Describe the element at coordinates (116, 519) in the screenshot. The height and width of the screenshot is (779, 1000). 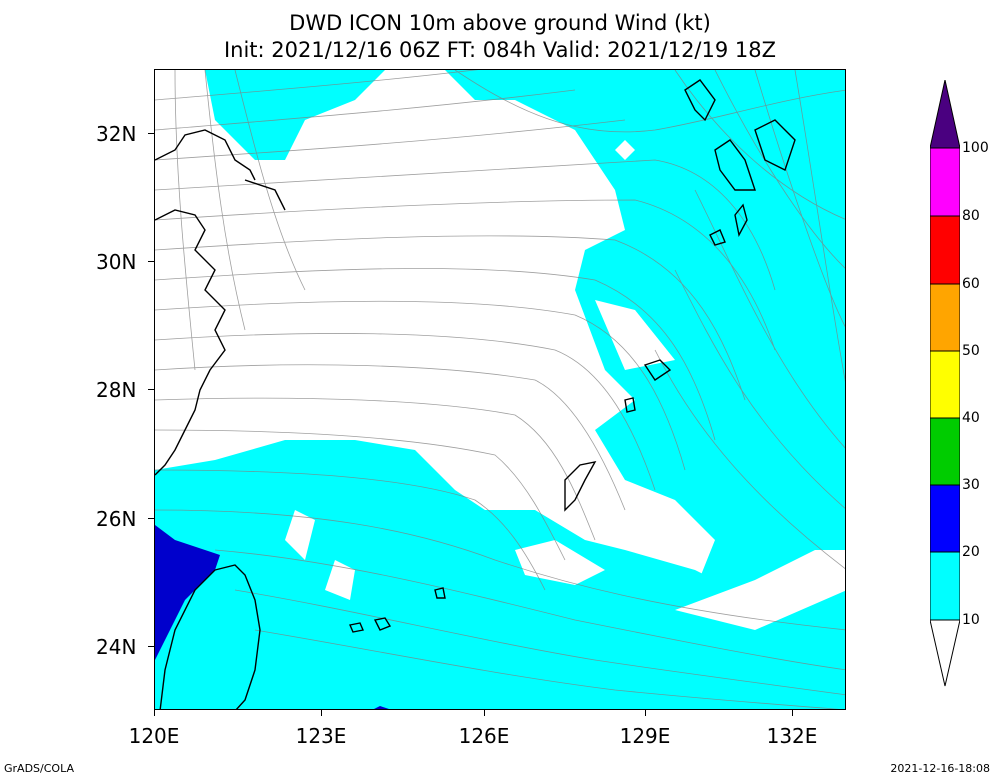
I see `lat-label-26n: 26N` at that location.